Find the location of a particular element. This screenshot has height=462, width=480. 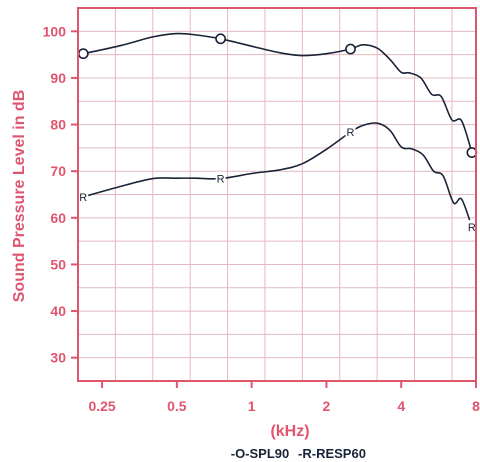

x-tick-label: 8 is located at coordinates (476, 406).